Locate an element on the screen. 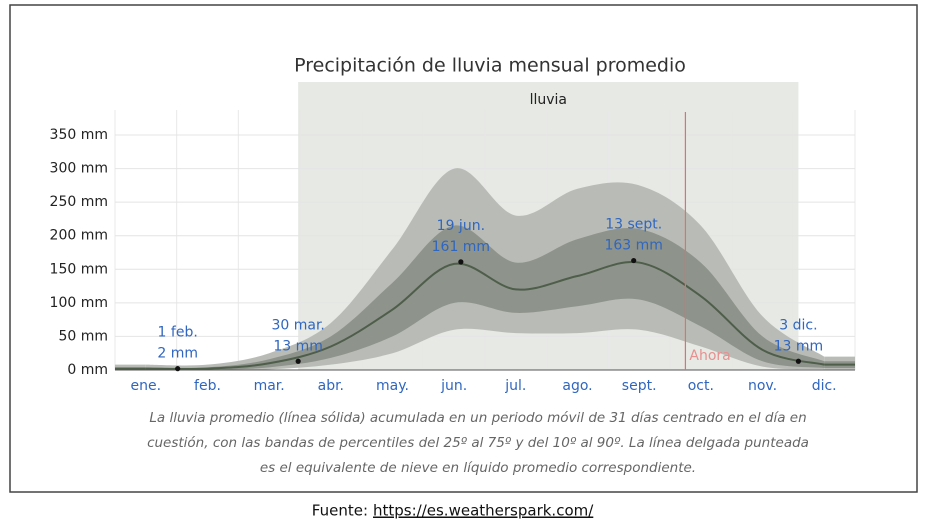  y-tick-label: 100 mm is located at coordinates (79, 303).